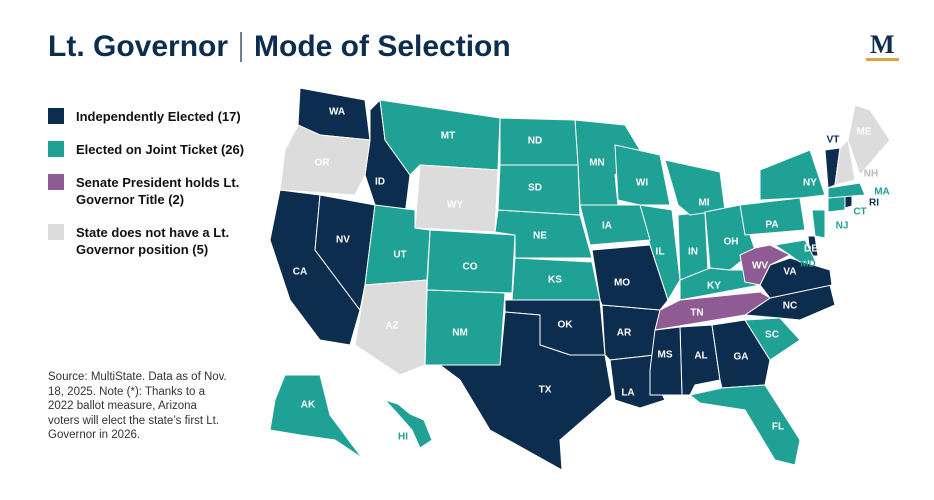  What do you see at coordinates (714, 286) in the screenshot?
I see `state-label: KY` at bounding box center [714, 286].